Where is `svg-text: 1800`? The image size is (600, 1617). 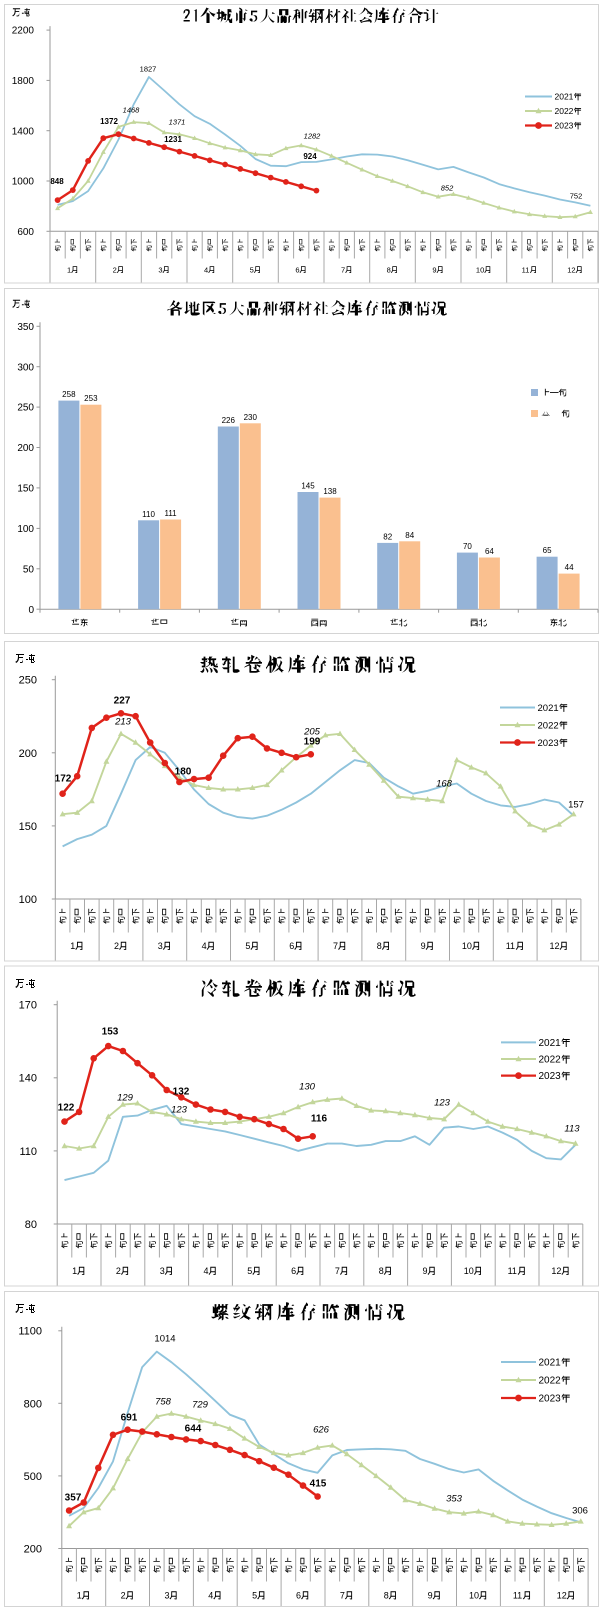
svg-text: 1800 is located at coordinates (23, 81).